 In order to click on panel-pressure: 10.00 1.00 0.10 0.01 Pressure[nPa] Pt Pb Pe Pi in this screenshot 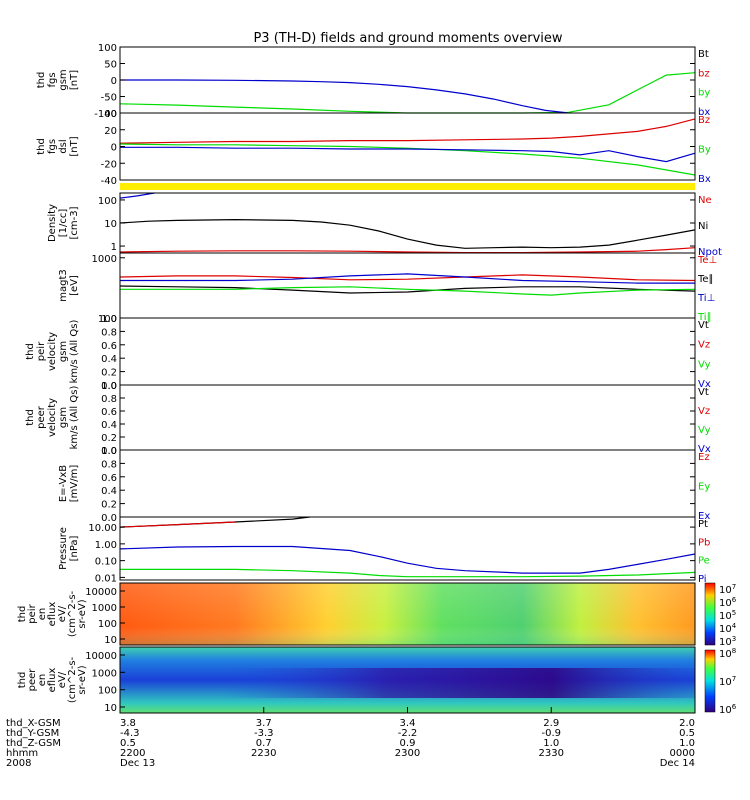, I will do `click(384, 550)`.